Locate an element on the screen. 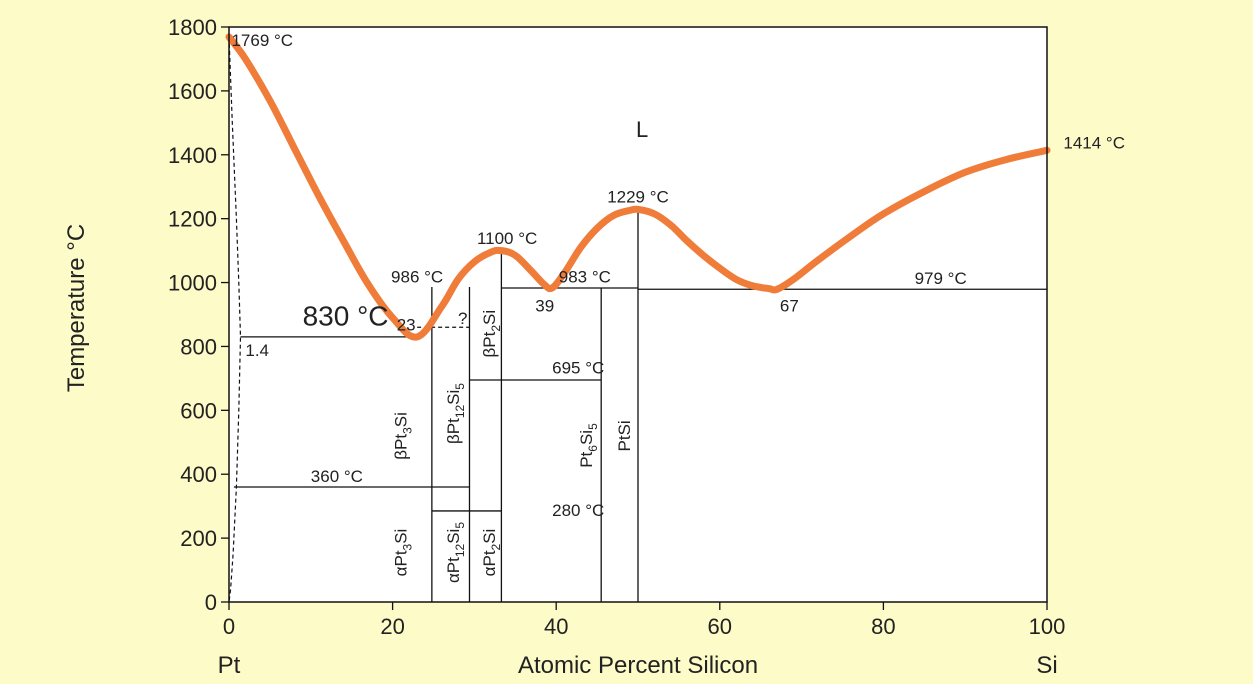 This screenshot has height=684, width=1253. x-tick-label: 40 is located at coordinates (556, 626).